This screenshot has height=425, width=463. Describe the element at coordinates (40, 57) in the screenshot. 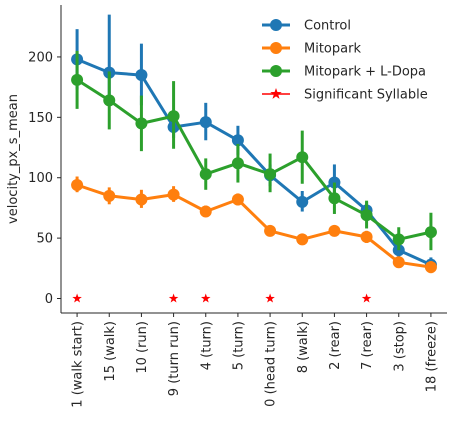

I see `y-tick-label: 200` at that location.